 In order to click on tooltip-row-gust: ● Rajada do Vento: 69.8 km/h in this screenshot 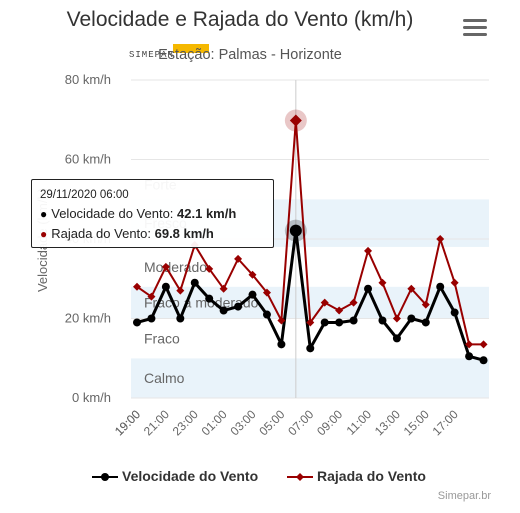, I will do `click(127, 233)`.